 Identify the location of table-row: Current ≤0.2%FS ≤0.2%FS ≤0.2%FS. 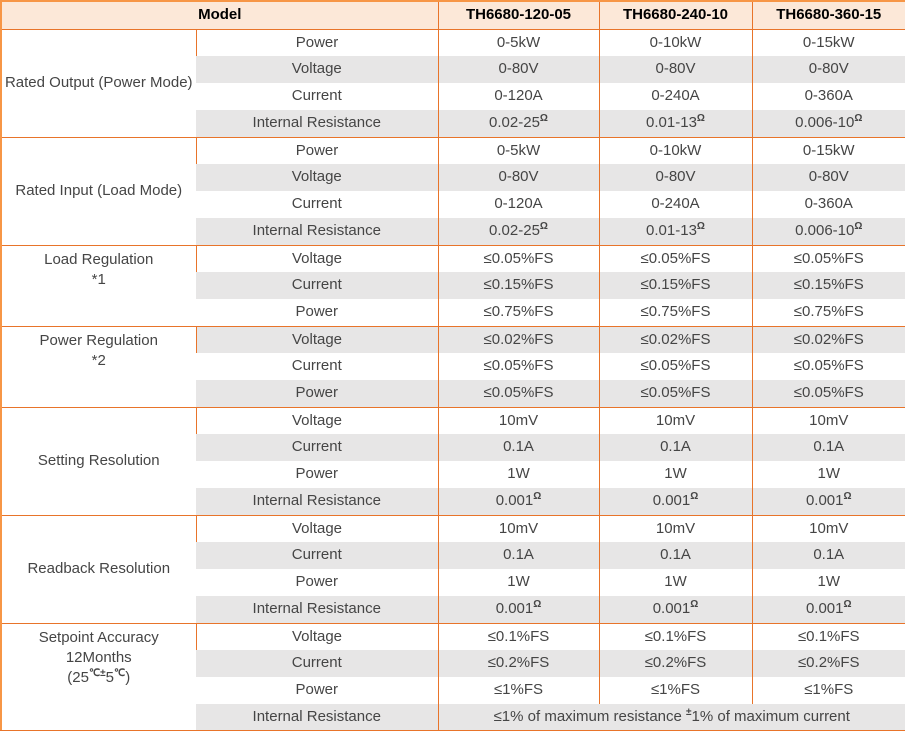
(453, 663).